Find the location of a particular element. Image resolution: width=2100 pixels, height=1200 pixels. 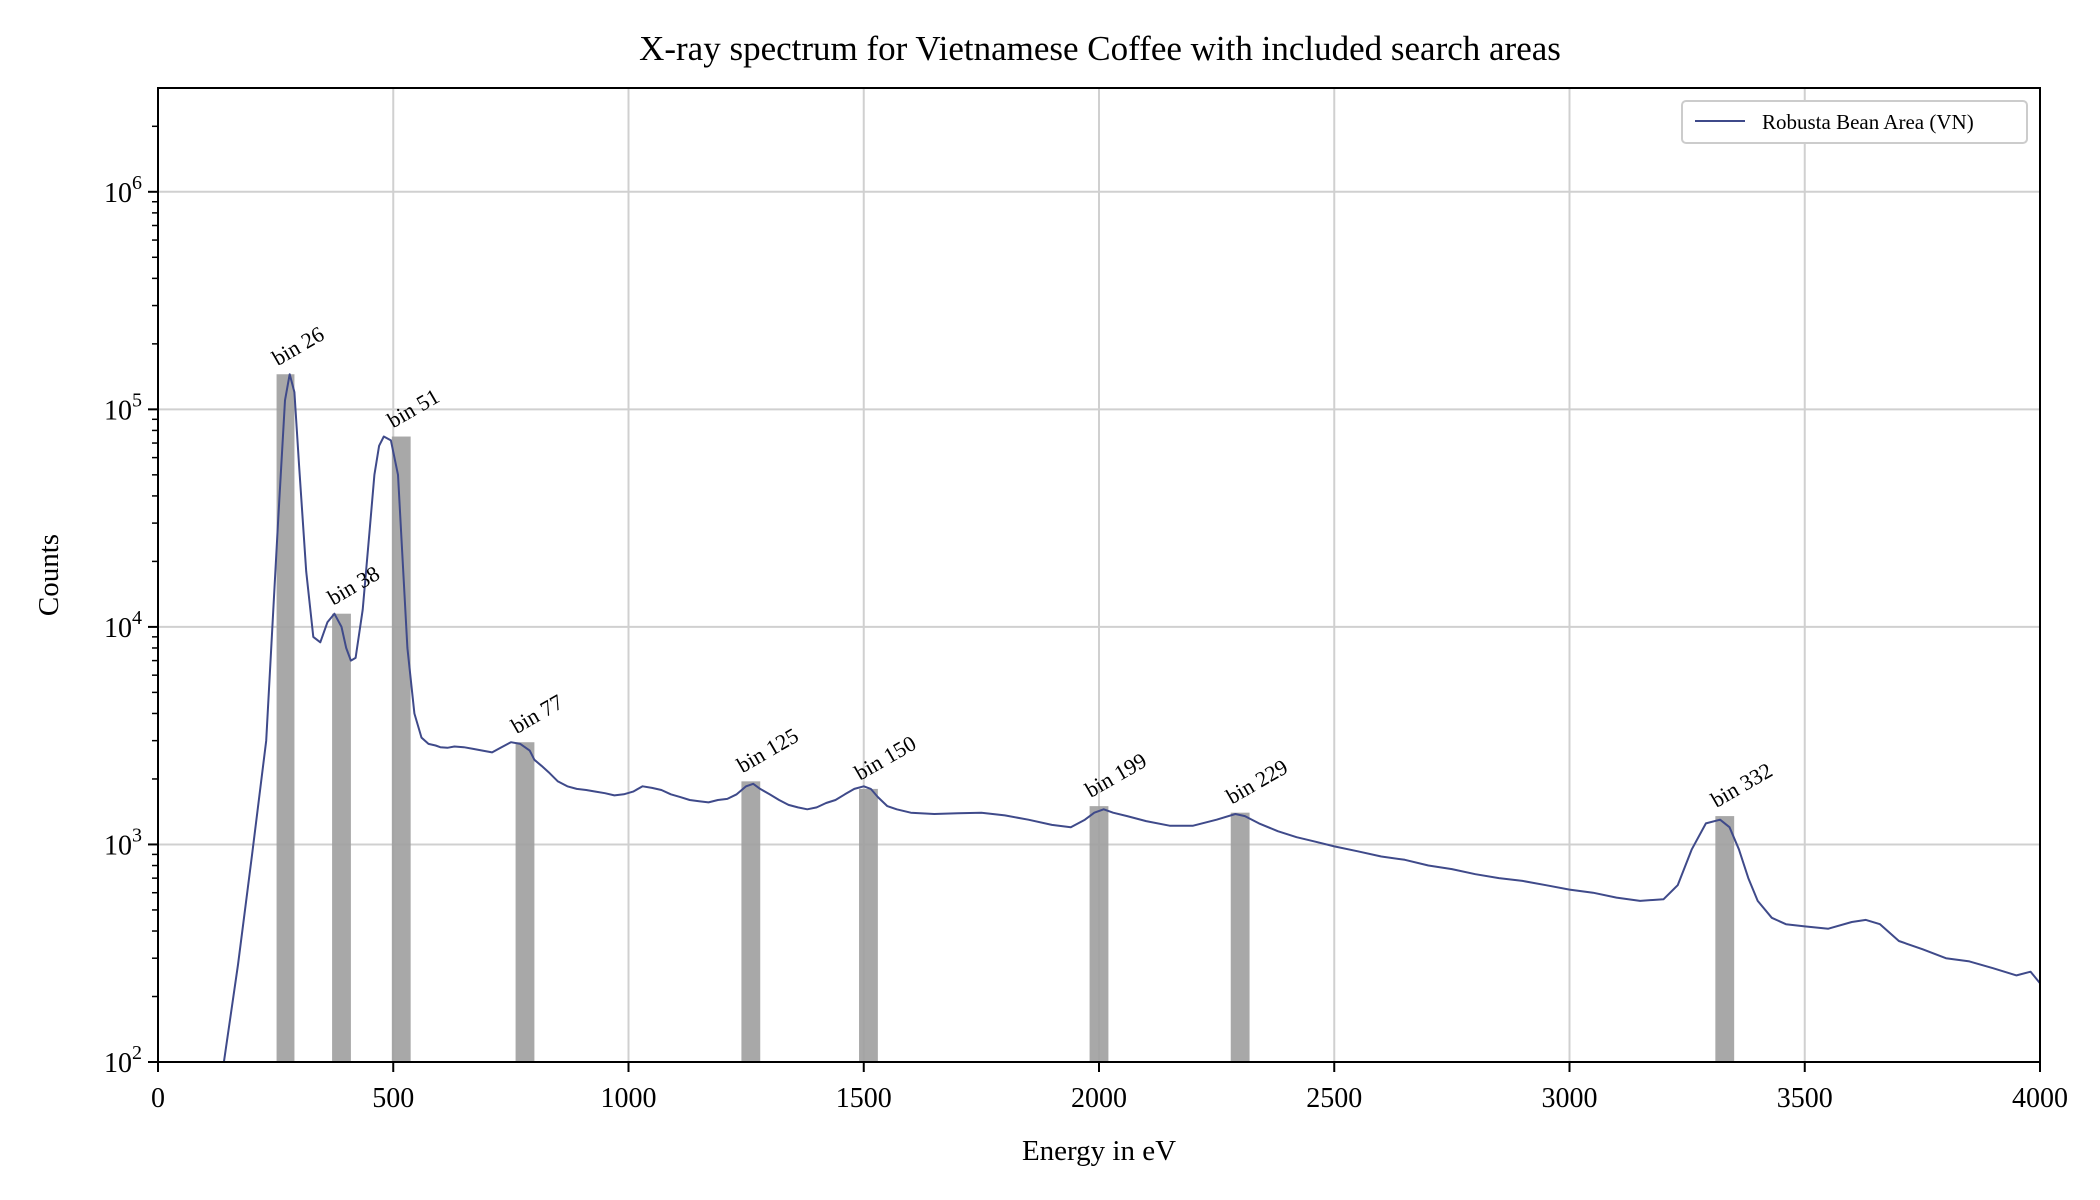

search-area-label: bin 199 is located at coordinates (1116, 775).